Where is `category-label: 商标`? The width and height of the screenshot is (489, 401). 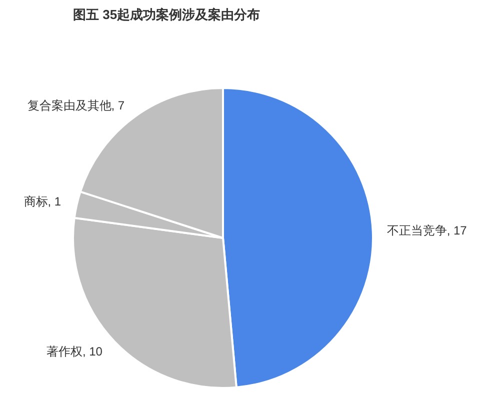 category-label: 商标 is located at coordinates (36, 201).